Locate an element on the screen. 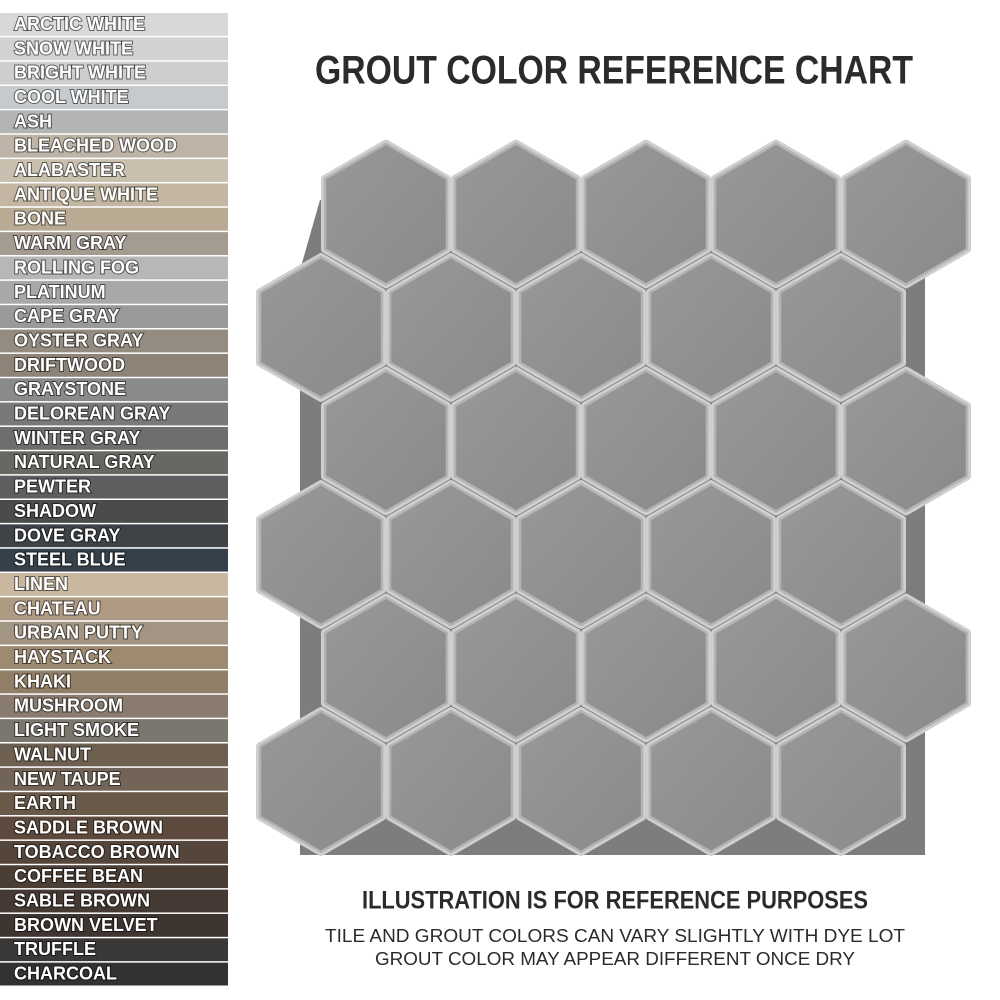 This screenshot has height=1000, width=1000. swatch-label: PLATINUM is located at coordinates (60, 292).